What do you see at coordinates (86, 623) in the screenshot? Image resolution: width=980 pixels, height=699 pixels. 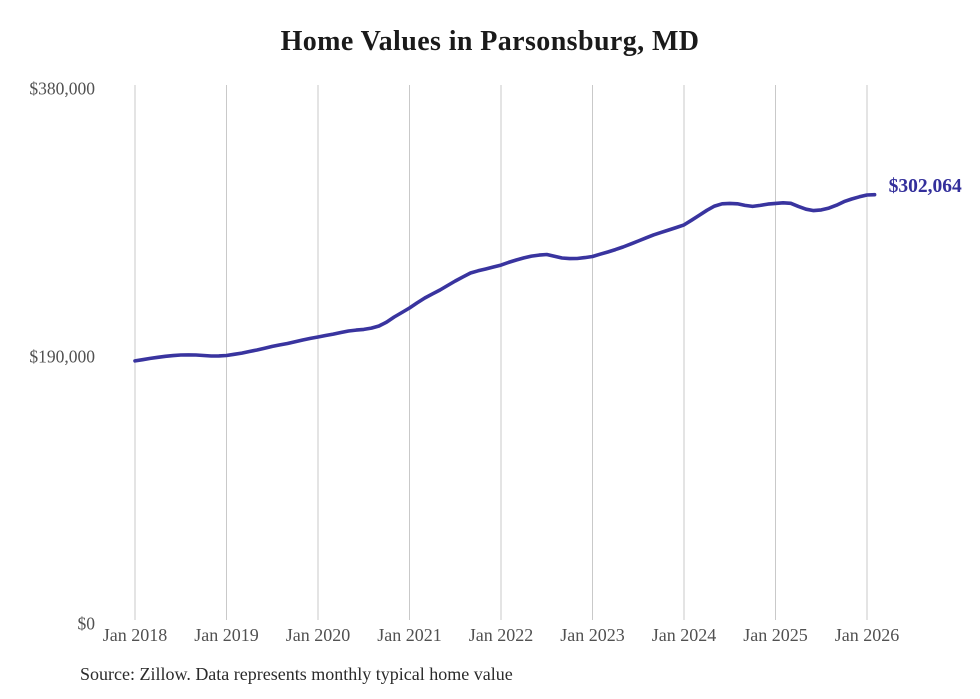 I see `y-tick-label: $0` at bounding box center [86, 623].